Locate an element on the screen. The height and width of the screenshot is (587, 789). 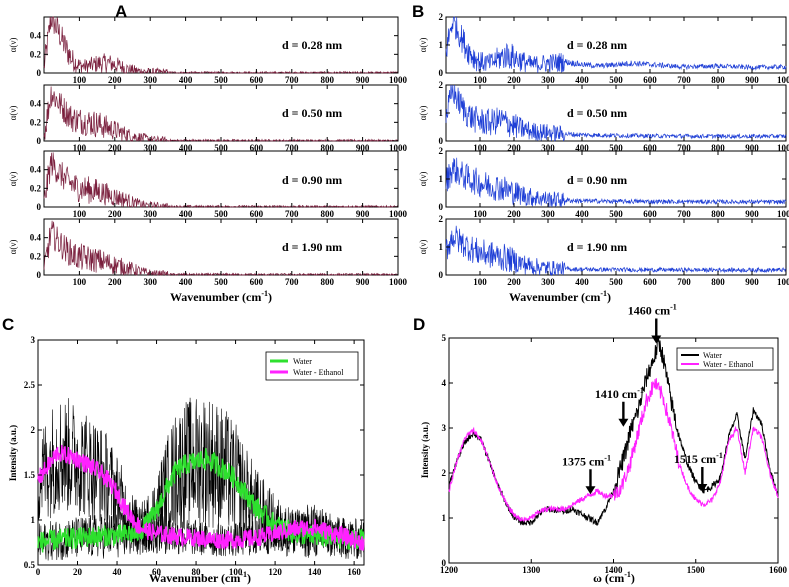
panel-d-ytick-label-0: 0 is located at coordinates (444, 563).